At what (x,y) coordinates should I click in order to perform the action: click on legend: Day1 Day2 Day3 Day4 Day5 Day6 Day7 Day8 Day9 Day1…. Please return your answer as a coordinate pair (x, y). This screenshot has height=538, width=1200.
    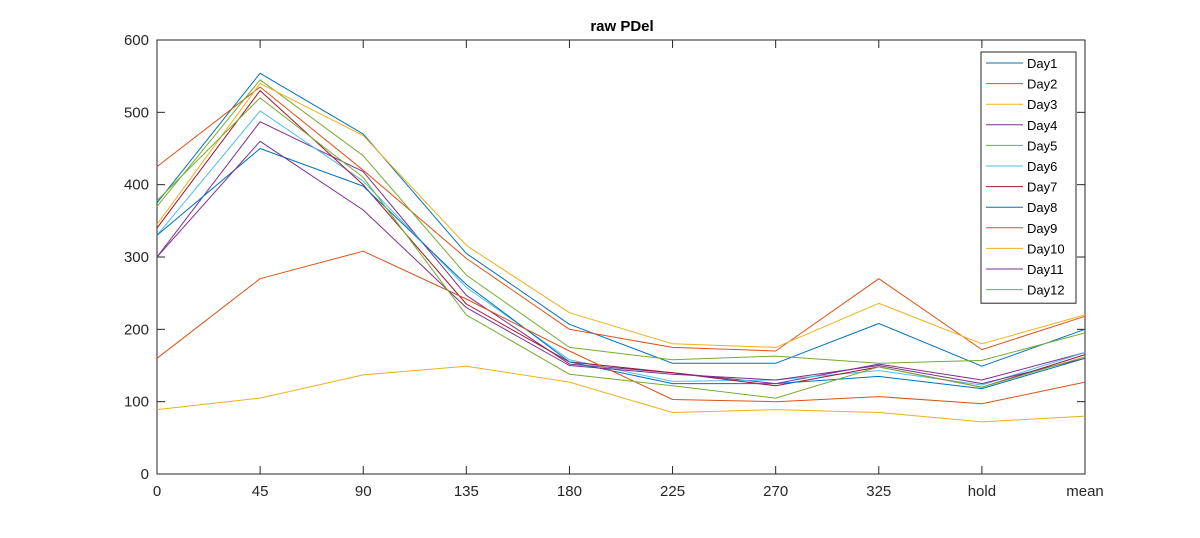
    Looking at the image, I should click on (1028, 177).